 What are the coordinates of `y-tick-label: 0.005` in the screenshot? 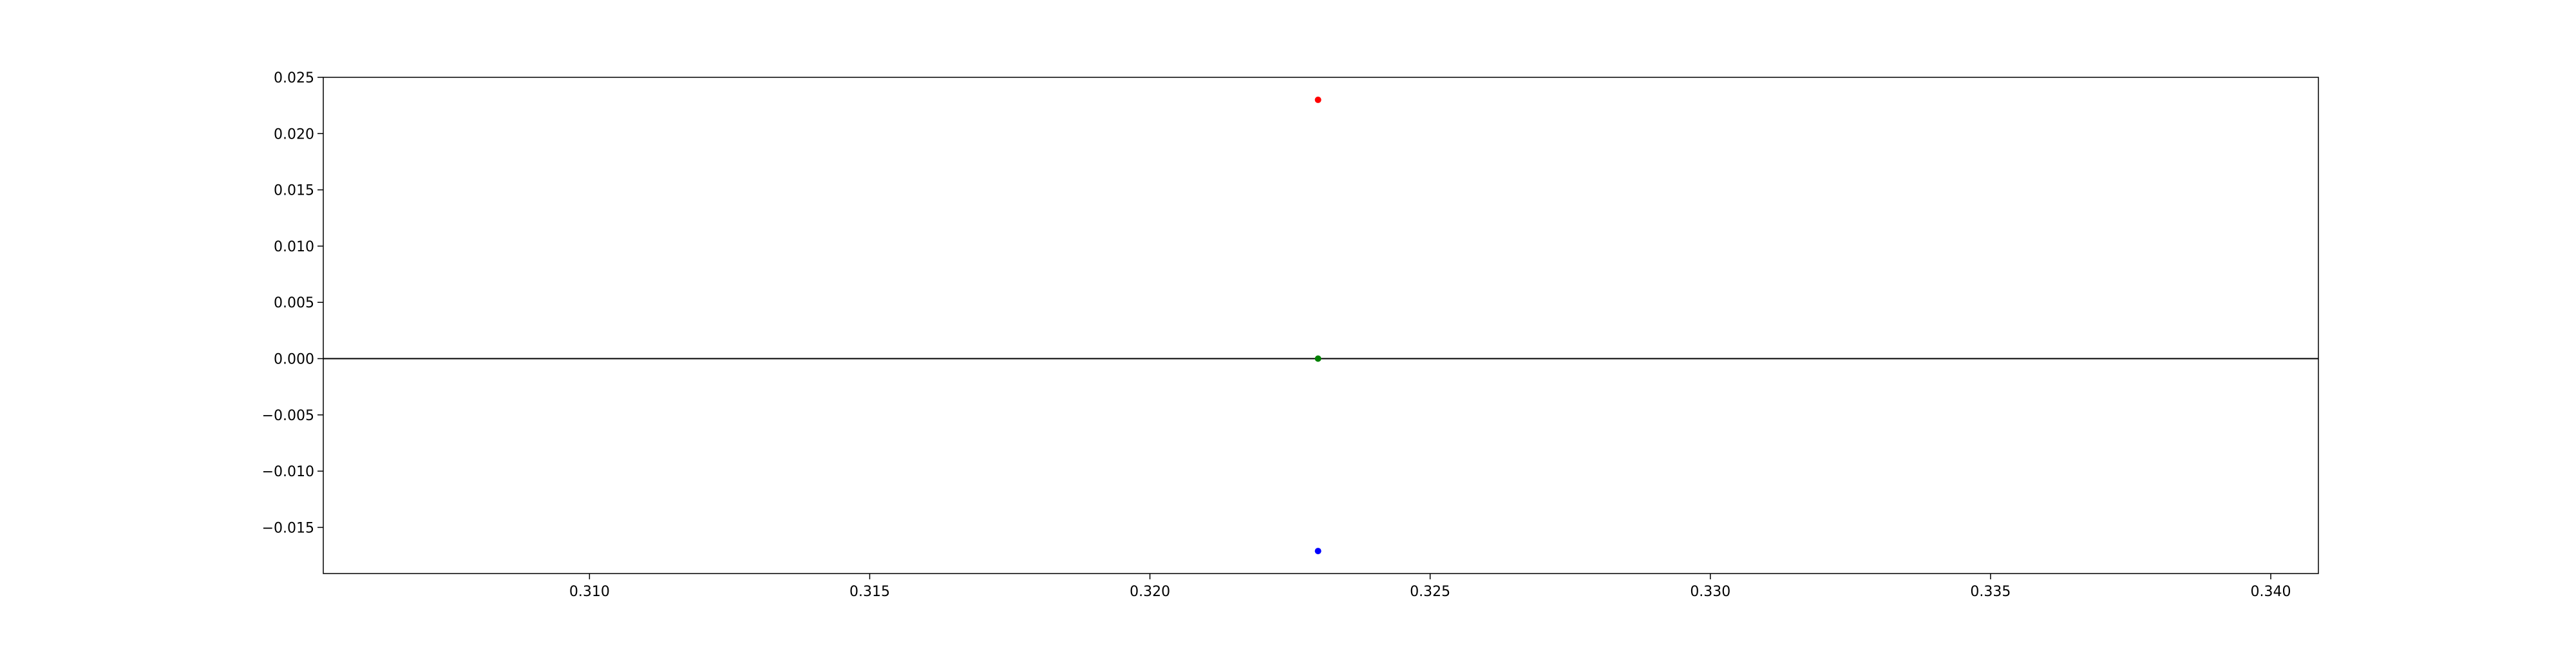 It's located at (294, 303).